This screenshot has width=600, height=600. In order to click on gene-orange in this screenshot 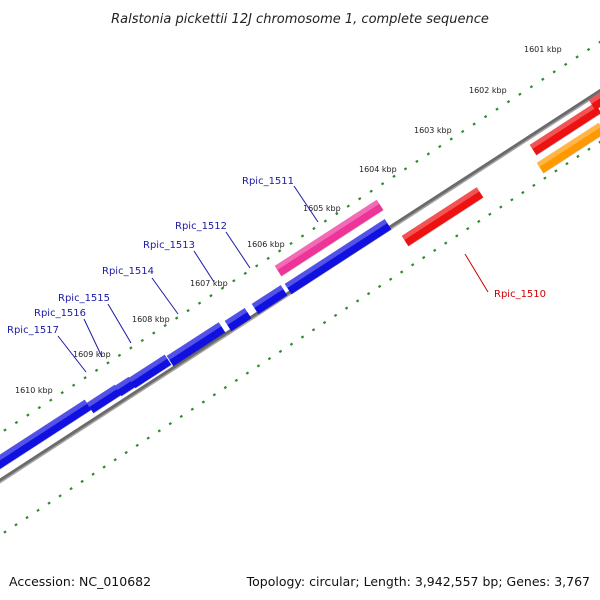, I will do `click(568, 148)`.